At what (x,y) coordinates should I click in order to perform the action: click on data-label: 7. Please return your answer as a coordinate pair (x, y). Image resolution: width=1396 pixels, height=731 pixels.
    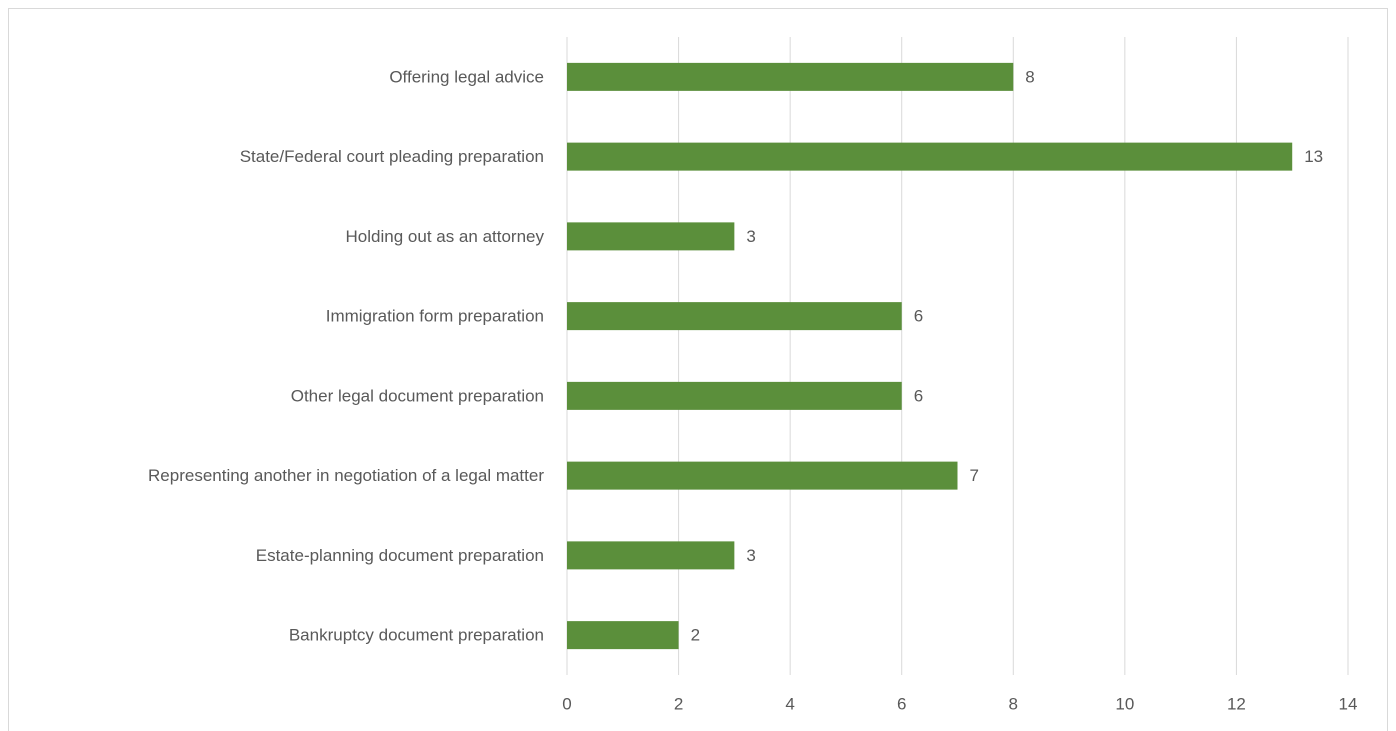
    Looking at the image, I should click on (974, 475).